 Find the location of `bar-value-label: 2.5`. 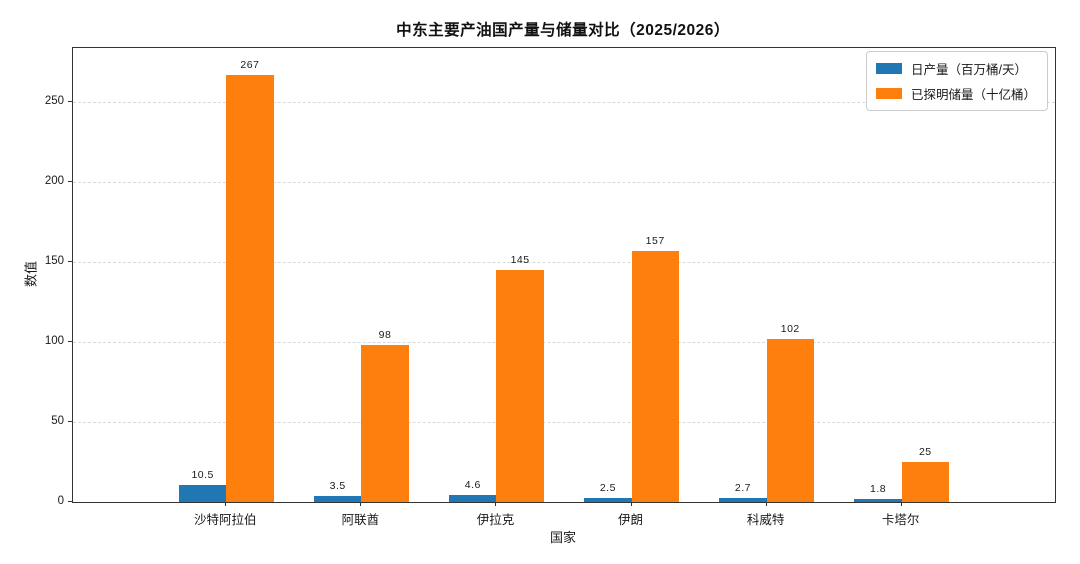

bar-value-label: 2.5 is located at coordinates (607, 488).